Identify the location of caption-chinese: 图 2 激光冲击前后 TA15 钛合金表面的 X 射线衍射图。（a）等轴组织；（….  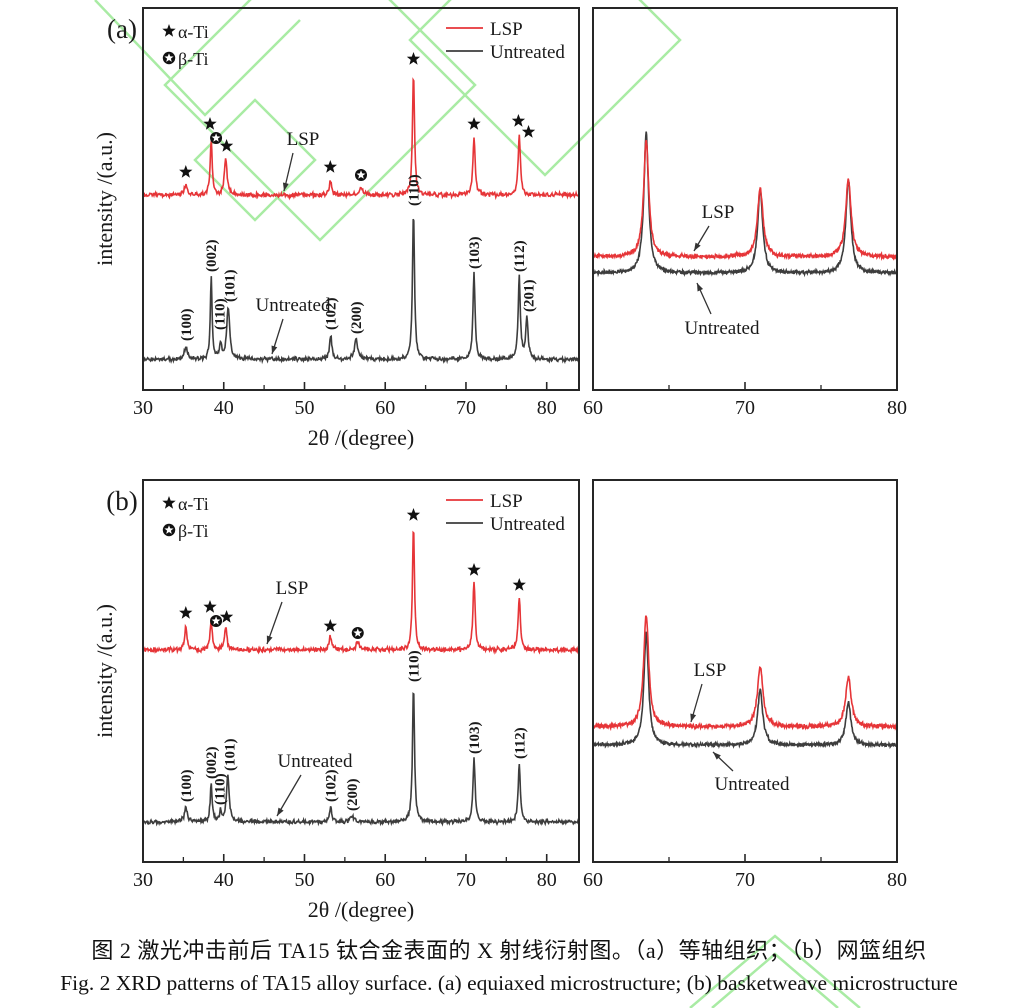
(509, 950).